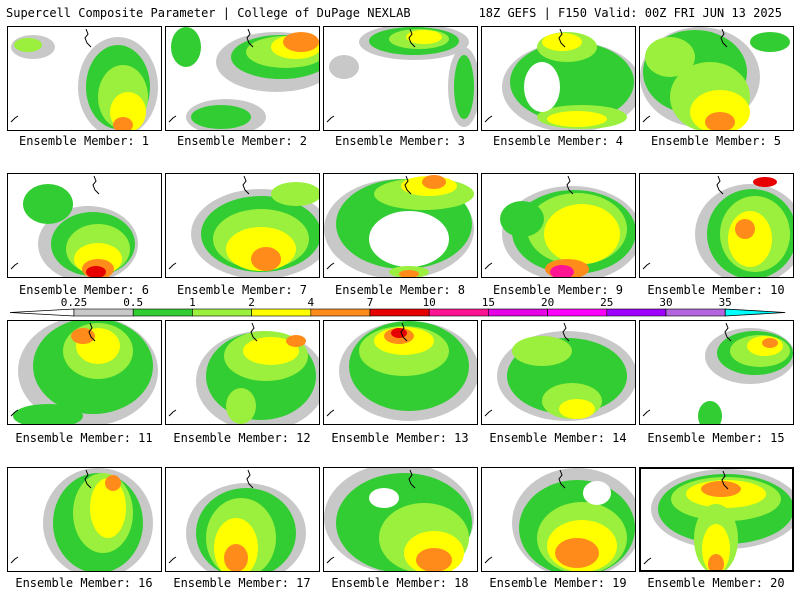 This screenshot has height=600, width=800. What do you see at coordinates (400, 290) in the screenshot?
I see `member-label: Ensemble Member: 8` at bounding box center [400, 290].